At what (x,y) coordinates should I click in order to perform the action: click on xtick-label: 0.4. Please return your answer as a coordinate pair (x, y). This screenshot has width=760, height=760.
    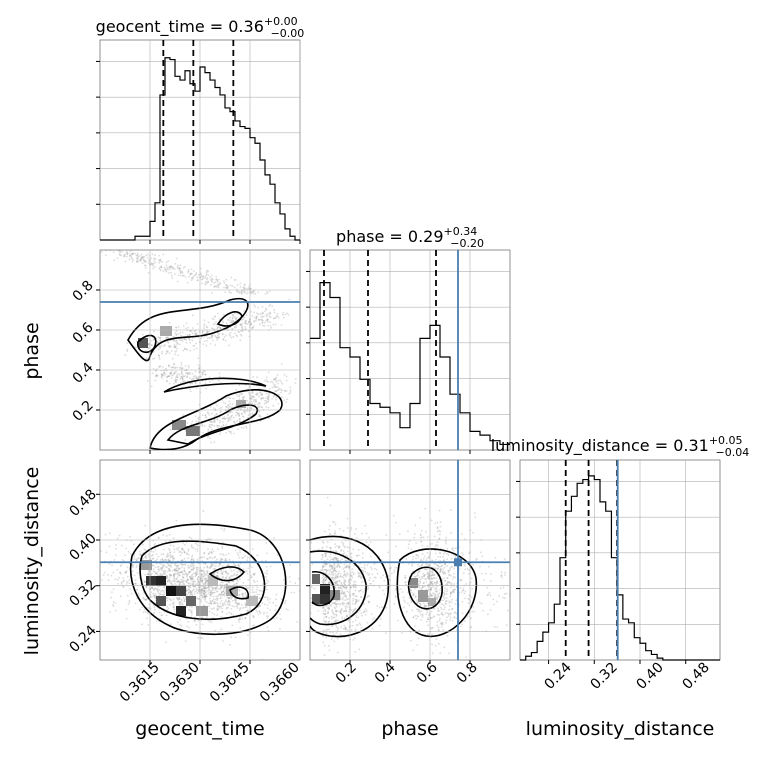
    Looking at the image, I should click on (385, 672).